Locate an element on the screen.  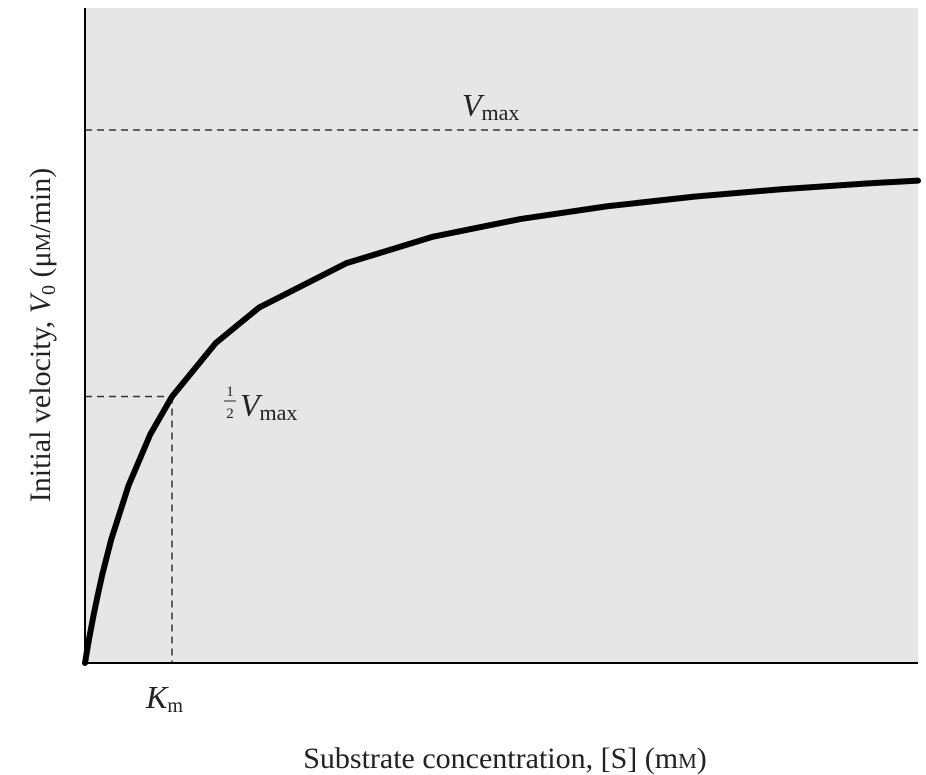
vmax-label: Vmax is located at coordinates (490, 106).